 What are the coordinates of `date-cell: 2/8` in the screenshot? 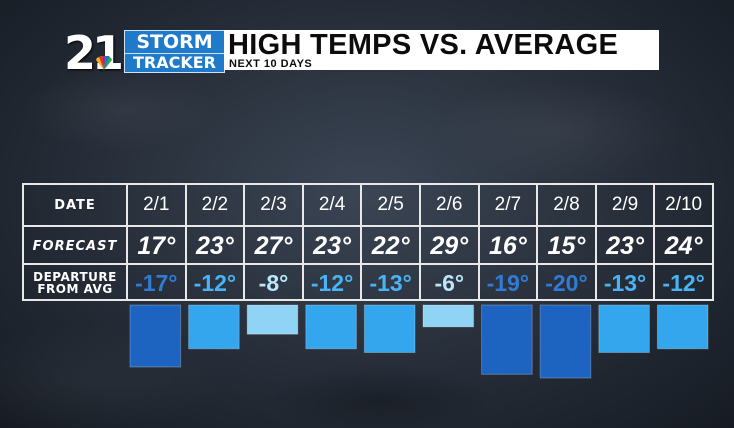 It's located at (565, 205).